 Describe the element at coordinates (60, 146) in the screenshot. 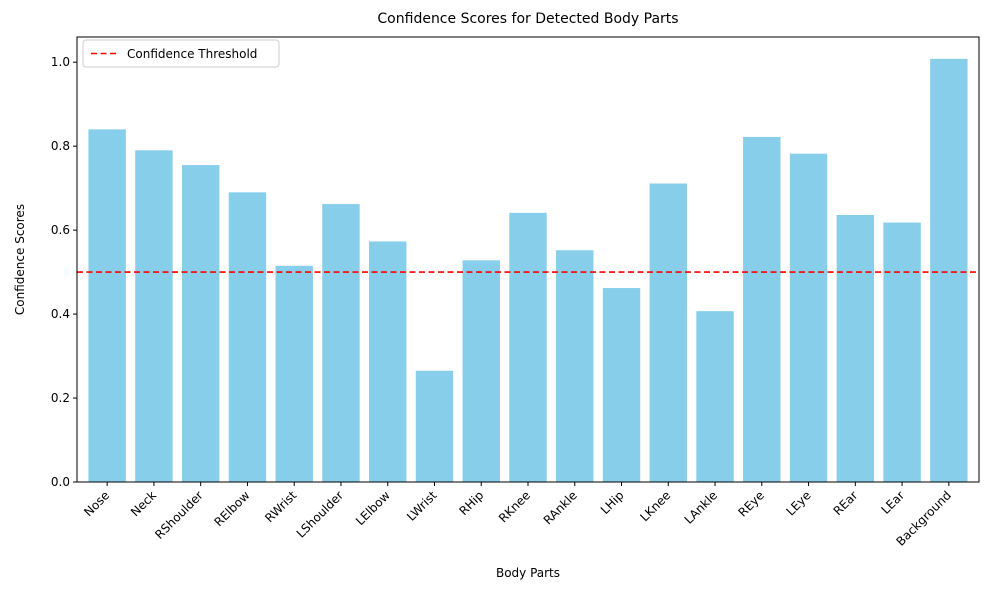

I see `y-tick-label: 0.8` at that location.